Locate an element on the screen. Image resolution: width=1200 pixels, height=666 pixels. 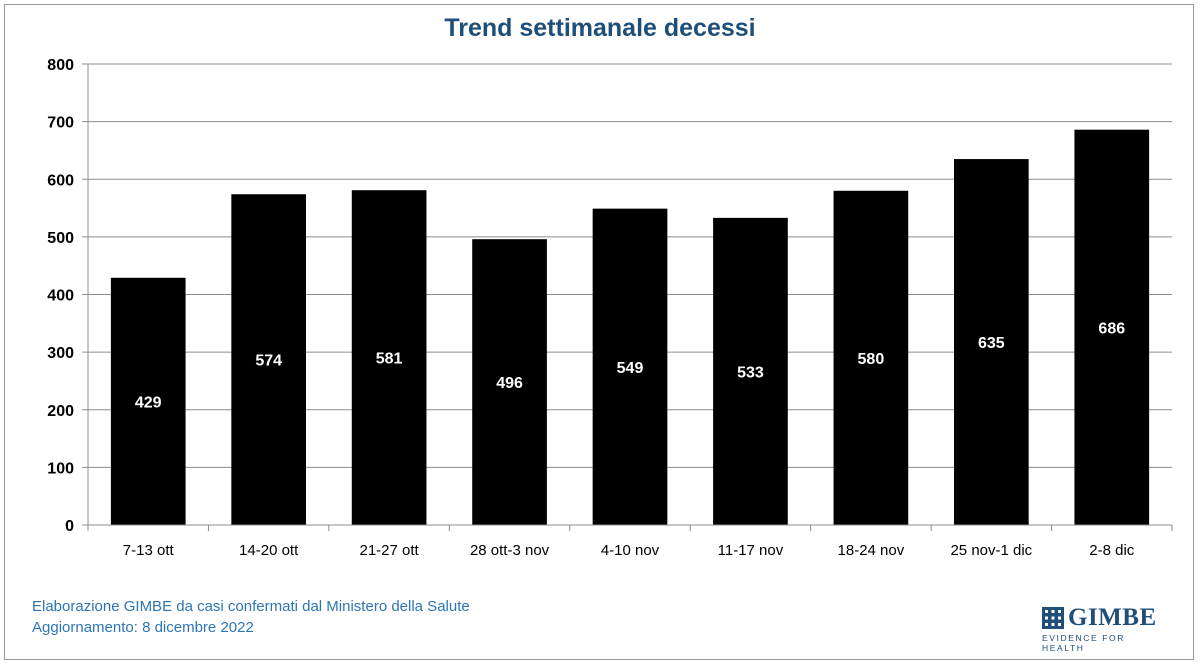
x-tick-label: 2-8 dic is located at coordinates (1112, 550).